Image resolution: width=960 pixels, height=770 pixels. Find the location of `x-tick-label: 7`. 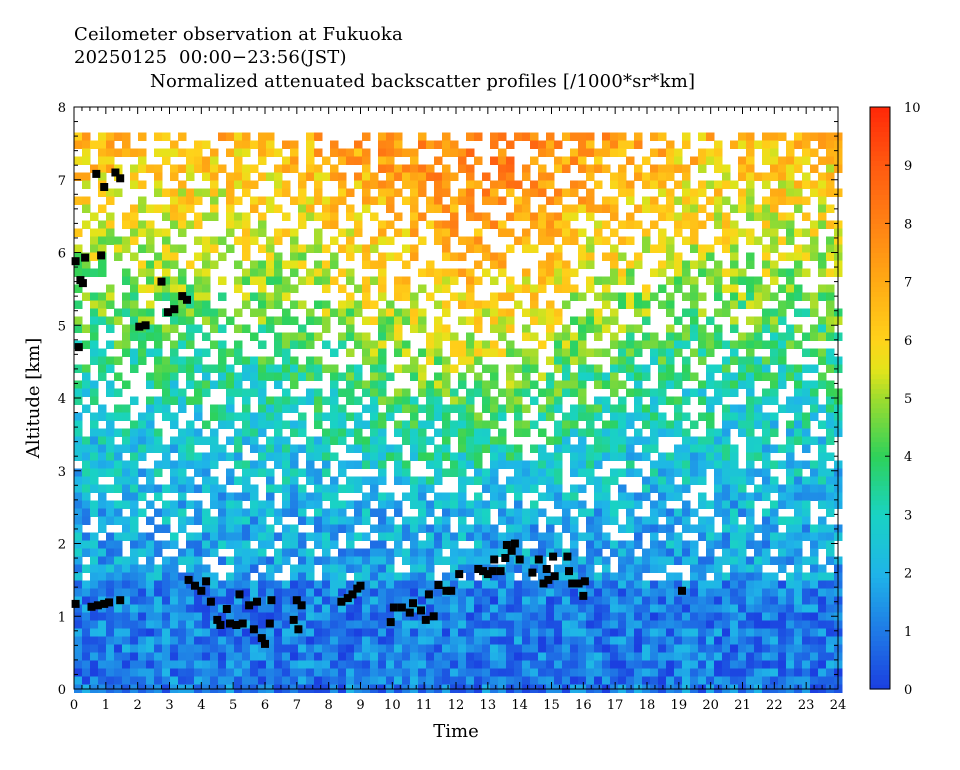

x-tick-label: 7 is located at coordinates (297, 705).